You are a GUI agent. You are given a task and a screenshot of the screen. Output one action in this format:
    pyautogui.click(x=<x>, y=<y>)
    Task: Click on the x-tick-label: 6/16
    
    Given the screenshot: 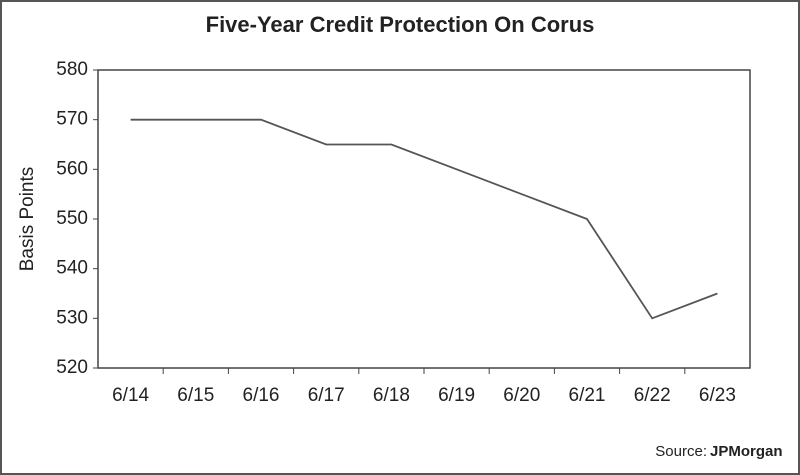 What is the action you would take?
    pyautogui.click(x=261, y=395)
    